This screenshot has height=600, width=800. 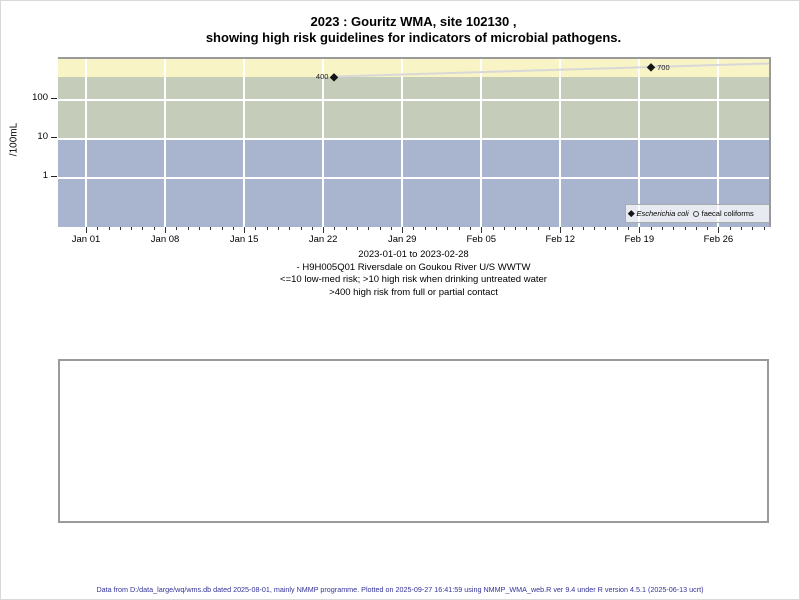 I want to click on x-tick-label: Jan 08, so click(x=165, y=239).